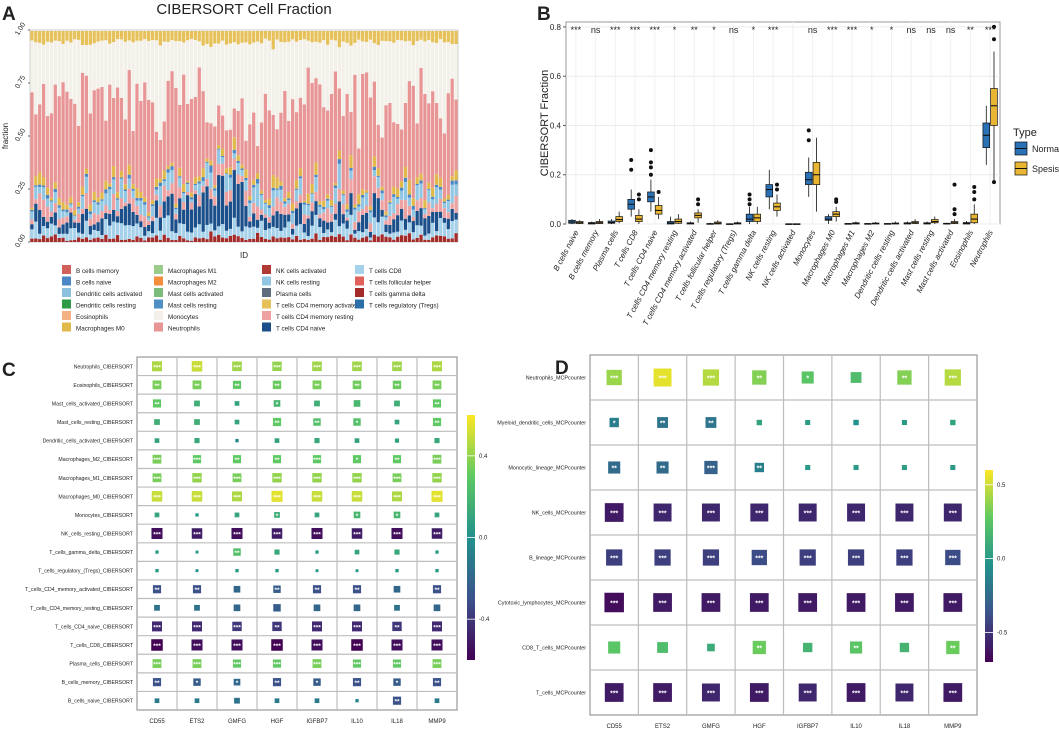 The image size is (1059, 730). Describe the element at coordinates (66, 315) in the screenshot. I see `legend-swatch` at that location.